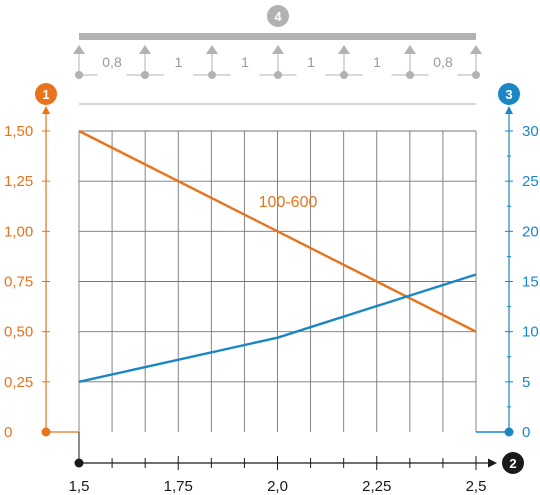 This screenshot has height=495, width=540. I want to click on right-axis-arrow, so click(509, 110).